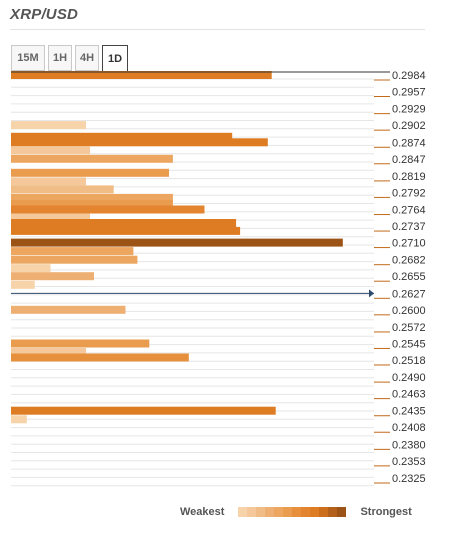 The height and width of the screenshot is (534, 450). Describe the element at coordinates (409, 193) in the screenshot. I see `y-tick-label: 0.2792` at that location.